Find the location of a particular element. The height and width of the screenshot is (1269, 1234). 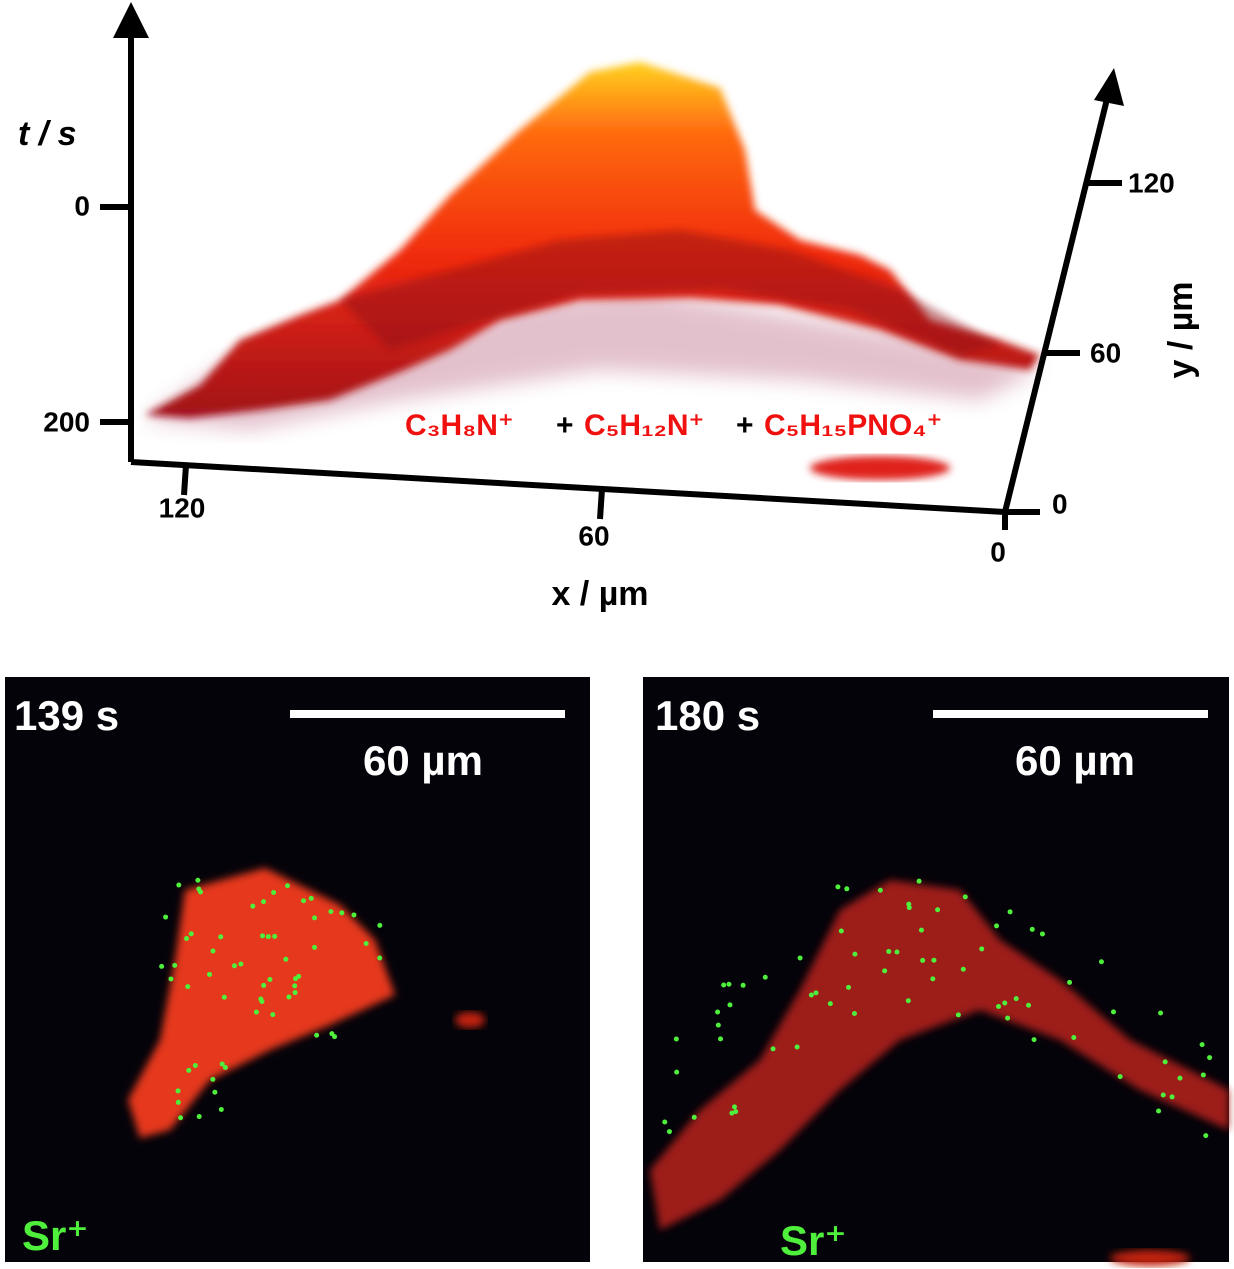

debris is located at coordinates (1150, 1258).